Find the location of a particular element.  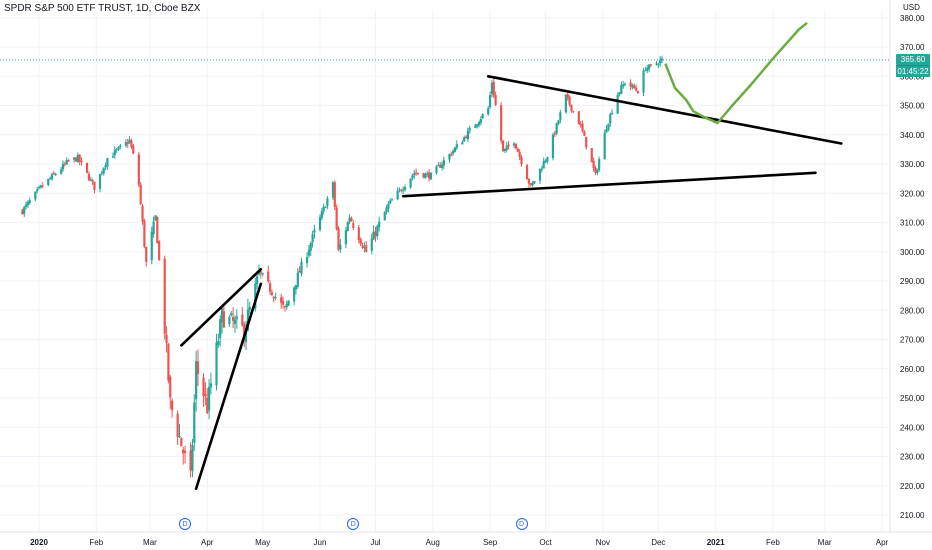

wedge-upper-line is located at coordinates (221, 307).